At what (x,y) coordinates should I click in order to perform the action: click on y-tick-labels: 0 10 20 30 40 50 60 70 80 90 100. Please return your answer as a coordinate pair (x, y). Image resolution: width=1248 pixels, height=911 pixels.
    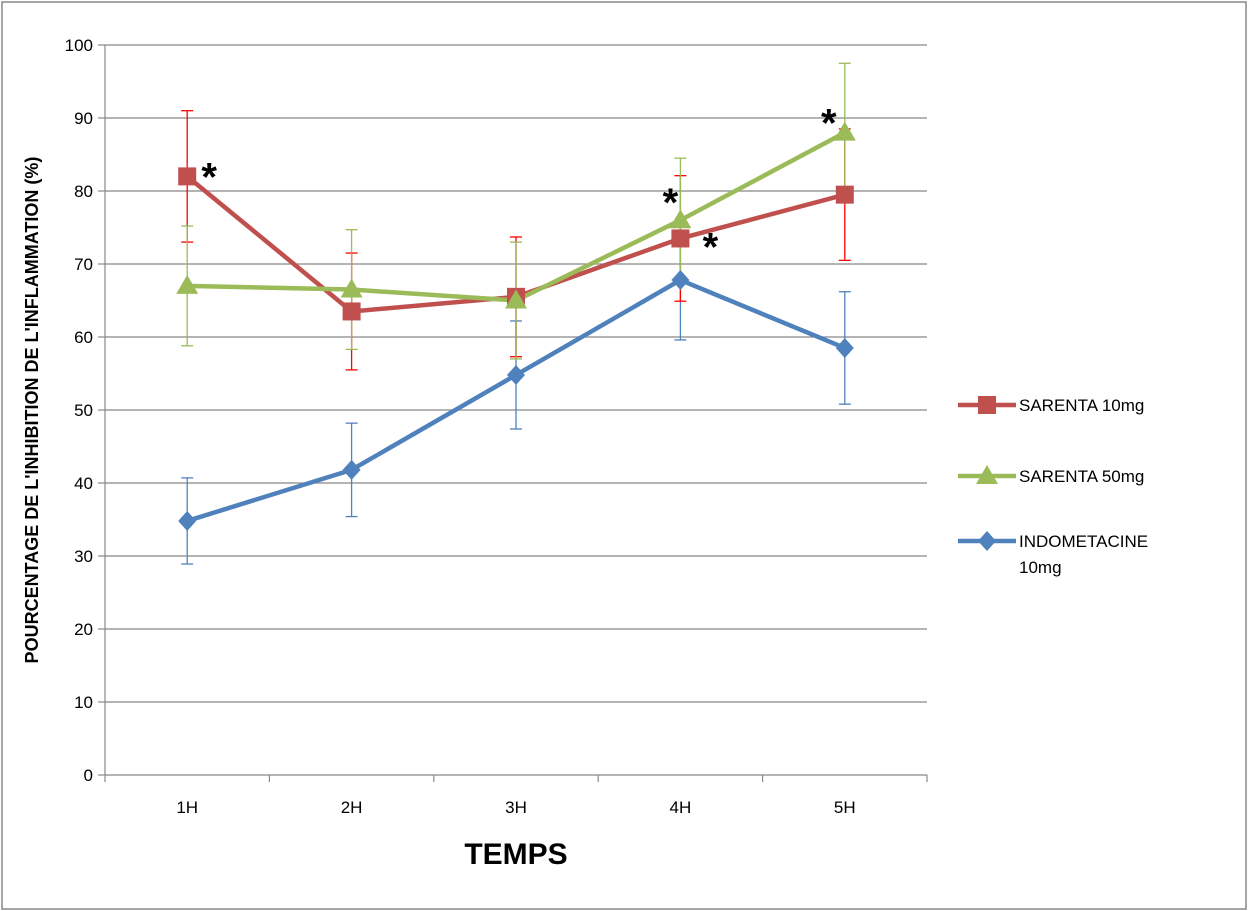
    Looking at the image, I should click on (79, 410).